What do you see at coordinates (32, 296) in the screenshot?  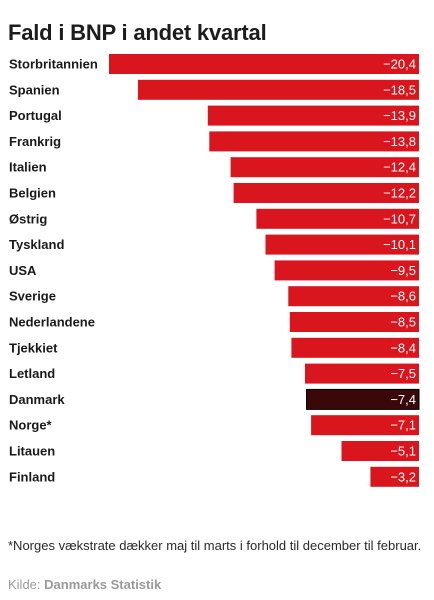 I see `category-label-sverige: Sverige` at bounding box center [32, 296].